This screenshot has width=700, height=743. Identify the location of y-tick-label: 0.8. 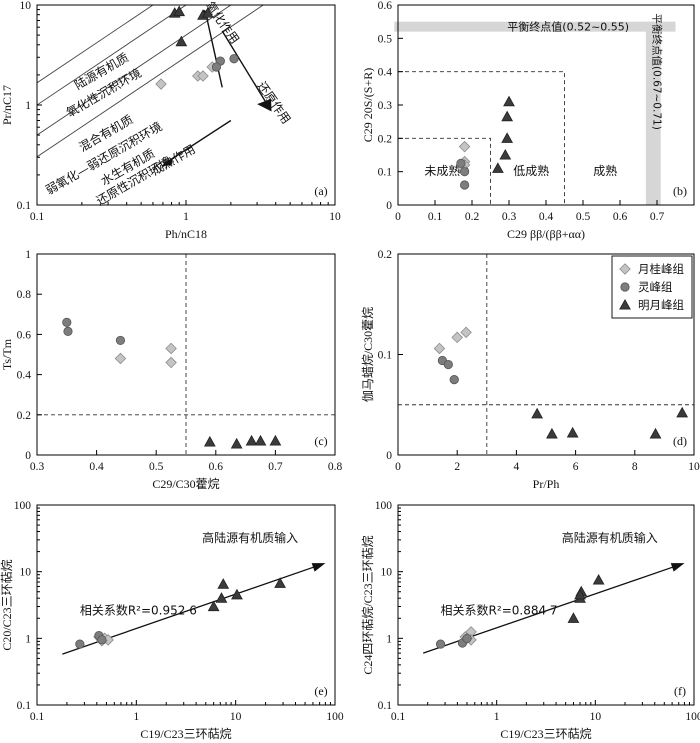
(24, 295).